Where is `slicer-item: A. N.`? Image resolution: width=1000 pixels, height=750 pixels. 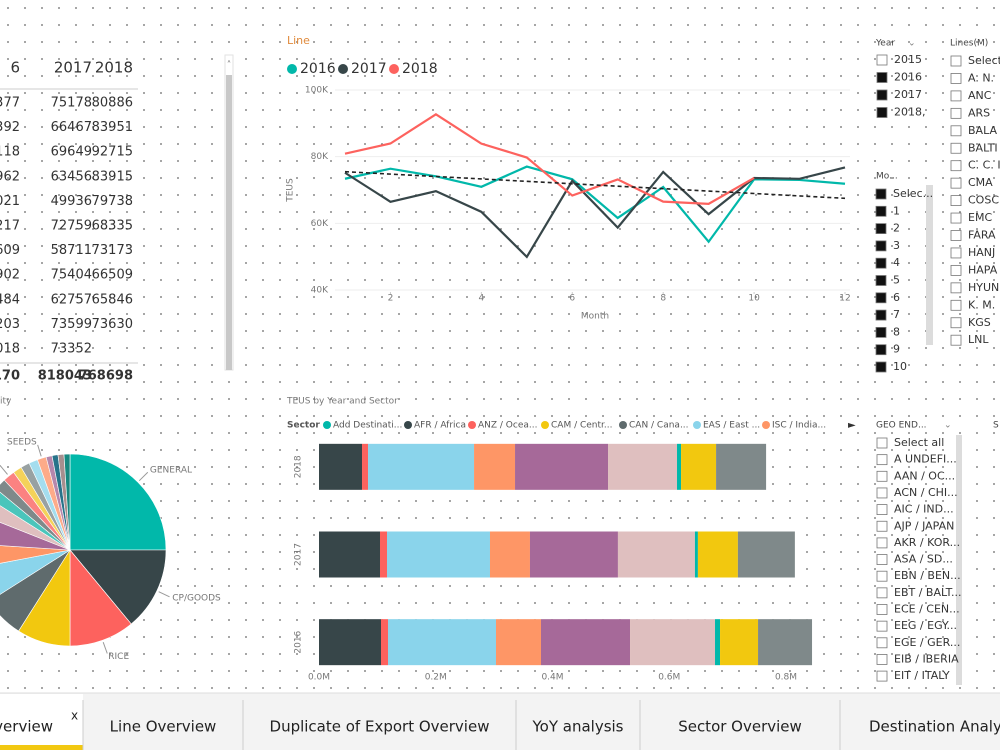
slicer-item: A. N. is located at coordinates (981, 77).